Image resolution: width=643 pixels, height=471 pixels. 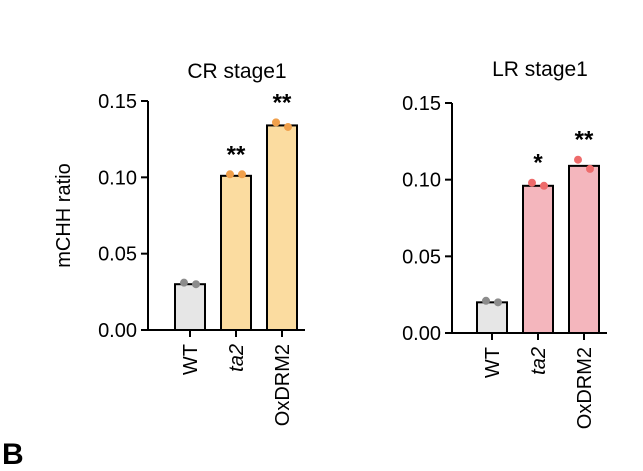 What do you see at coordinates (13, 454) in the screenshot?
I see `panel-letter: B` at bounding box center [13, 454].